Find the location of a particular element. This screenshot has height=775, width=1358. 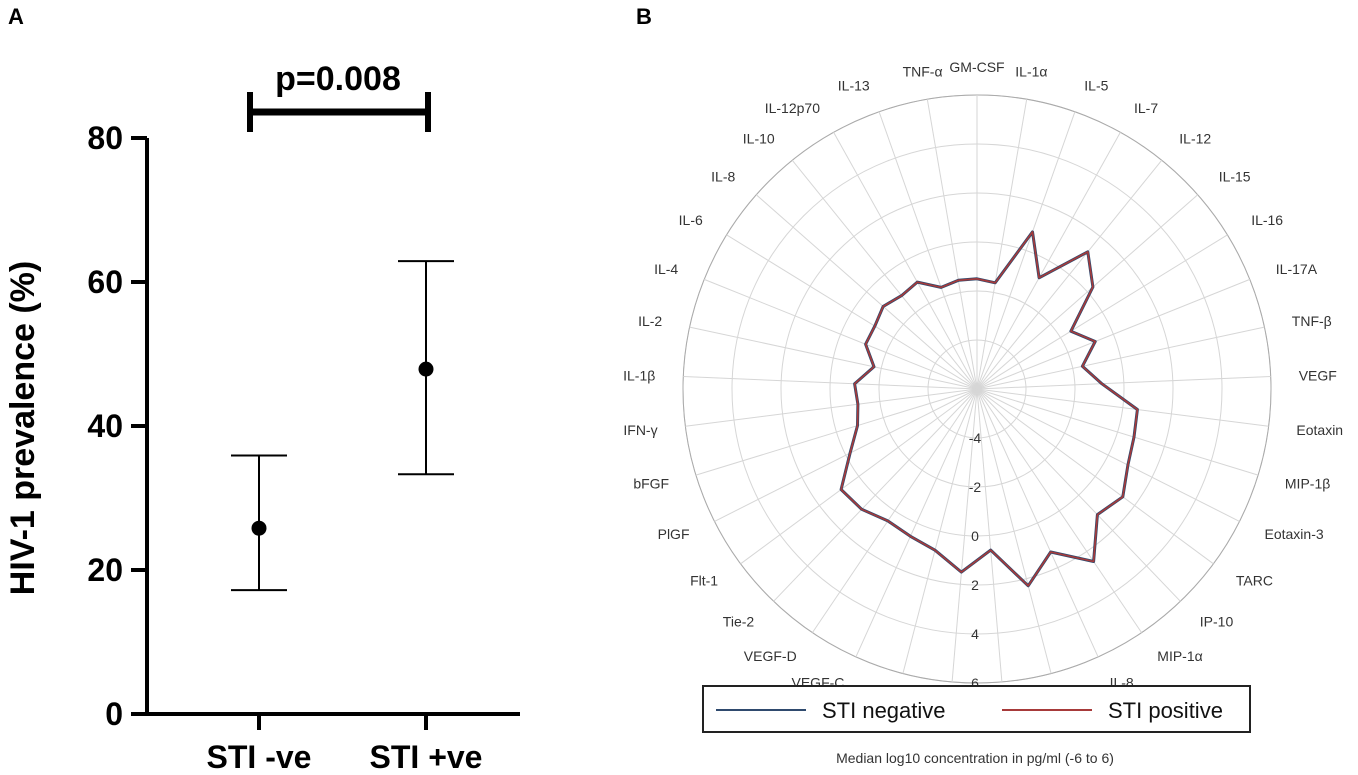

a-y-tick-label: 0 is located at coordinates (114, 714).